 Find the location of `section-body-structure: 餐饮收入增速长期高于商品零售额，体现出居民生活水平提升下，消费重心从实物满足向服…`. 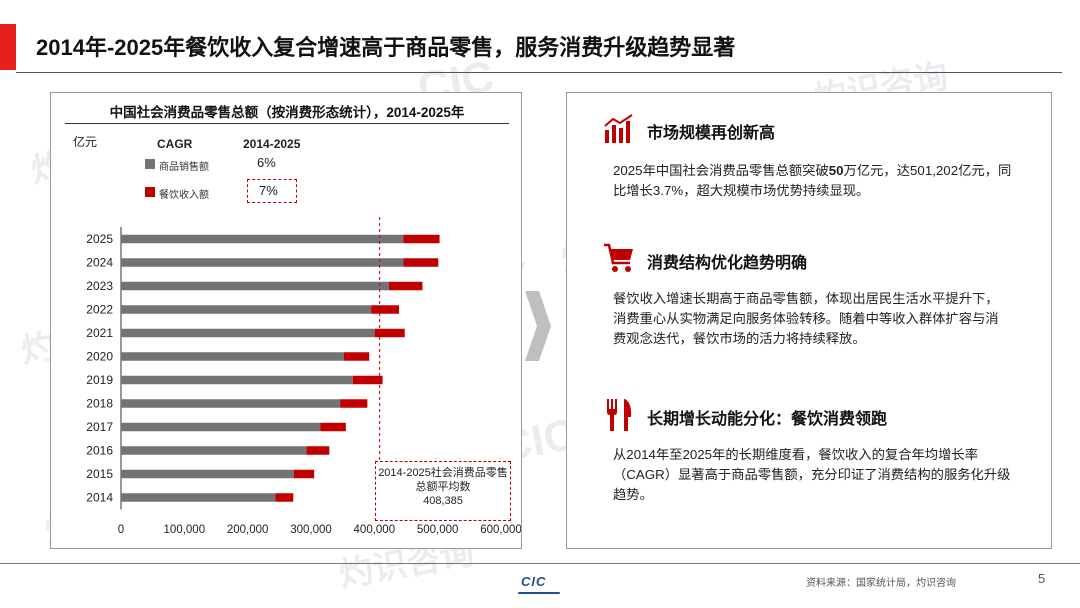

section-body-structure: 餐饮收入增速长期高于商品零售额，体现出居民生活水平提升下，消费重心从实物满足向服… is located at coordinates (806, 318).